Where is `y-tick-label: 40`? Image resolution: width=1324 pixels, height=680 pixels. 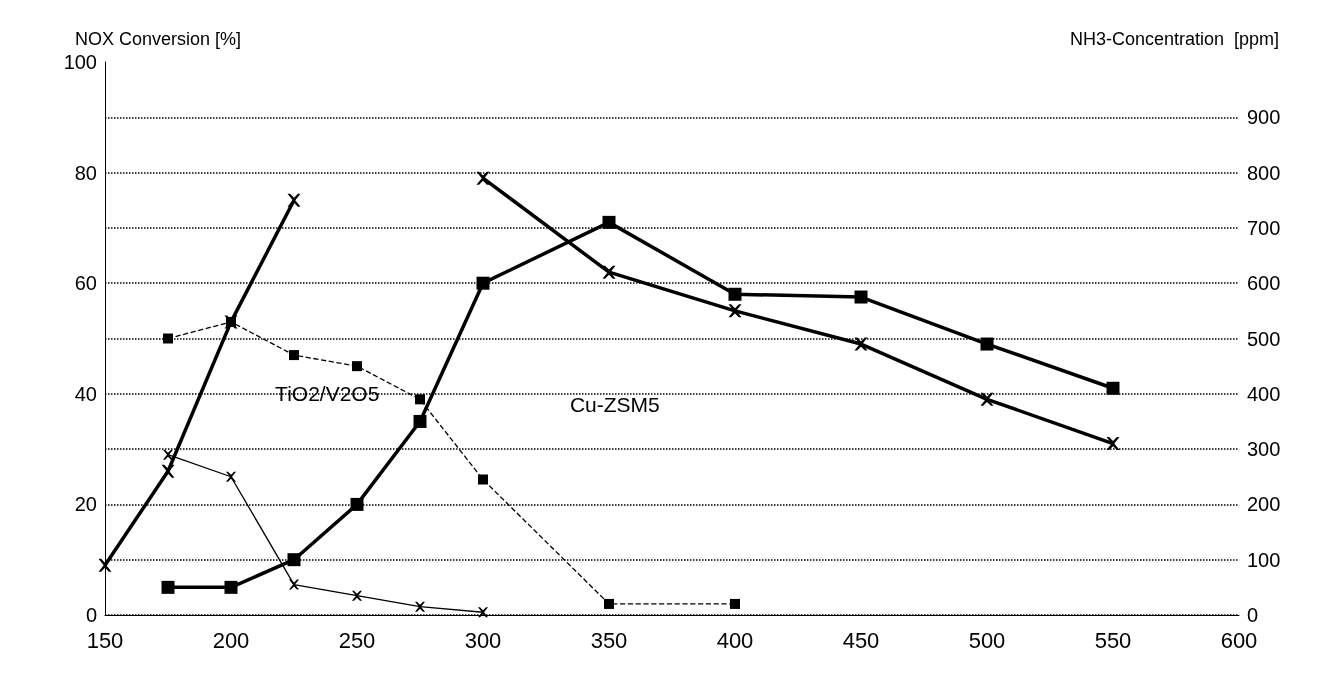 y-tick-label: 40 is located at coordinates (85, 393).